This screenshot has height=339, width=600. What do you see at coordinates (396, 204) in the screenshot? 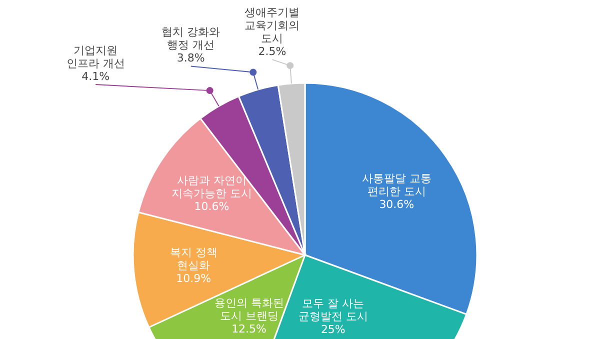
I see `data-label: 30.6%` at bounding box center [396, 204].